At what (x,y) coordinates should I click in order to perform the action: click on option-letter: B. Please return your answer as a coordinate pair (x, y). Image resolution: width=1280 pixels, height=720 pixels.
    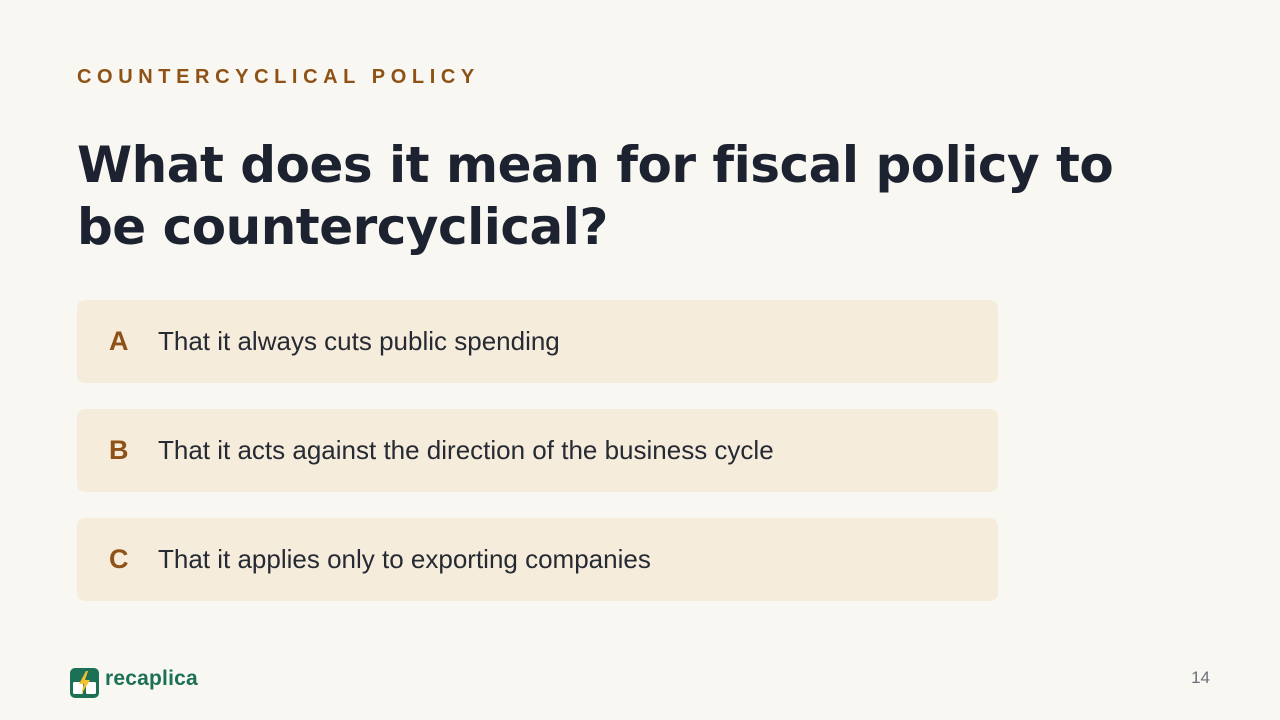
    Looking at the image, I should click on (119, 450).